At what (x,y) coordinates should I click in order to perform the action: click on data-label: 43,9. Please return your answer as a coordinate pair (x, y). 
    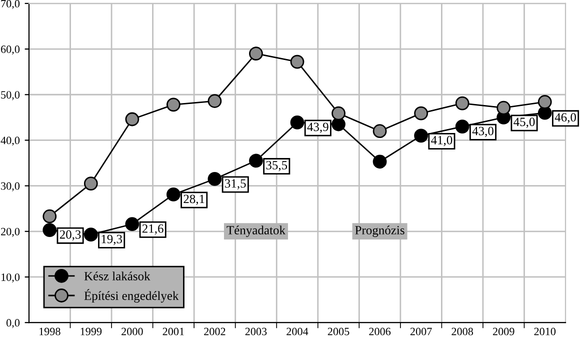
    Looking at the image, I should click on (317, 127).